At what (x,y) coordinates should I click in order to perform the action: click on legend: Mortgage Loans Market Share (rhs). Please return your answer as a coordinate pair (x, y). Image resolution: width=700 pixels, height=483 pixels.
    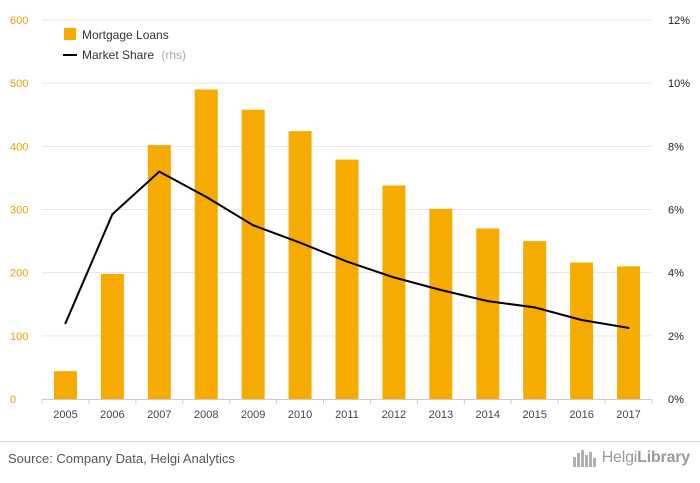
    Looking at the image, I should click on (124, 45).